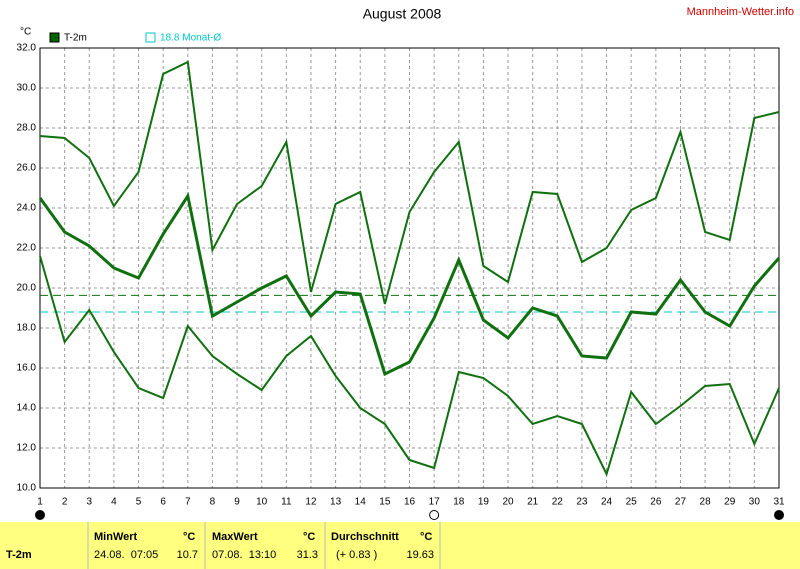  What do you see at coordinates (213, 502) in the screenshot?
I see `x-tick-label: 8` at bounding box center [213, 502].